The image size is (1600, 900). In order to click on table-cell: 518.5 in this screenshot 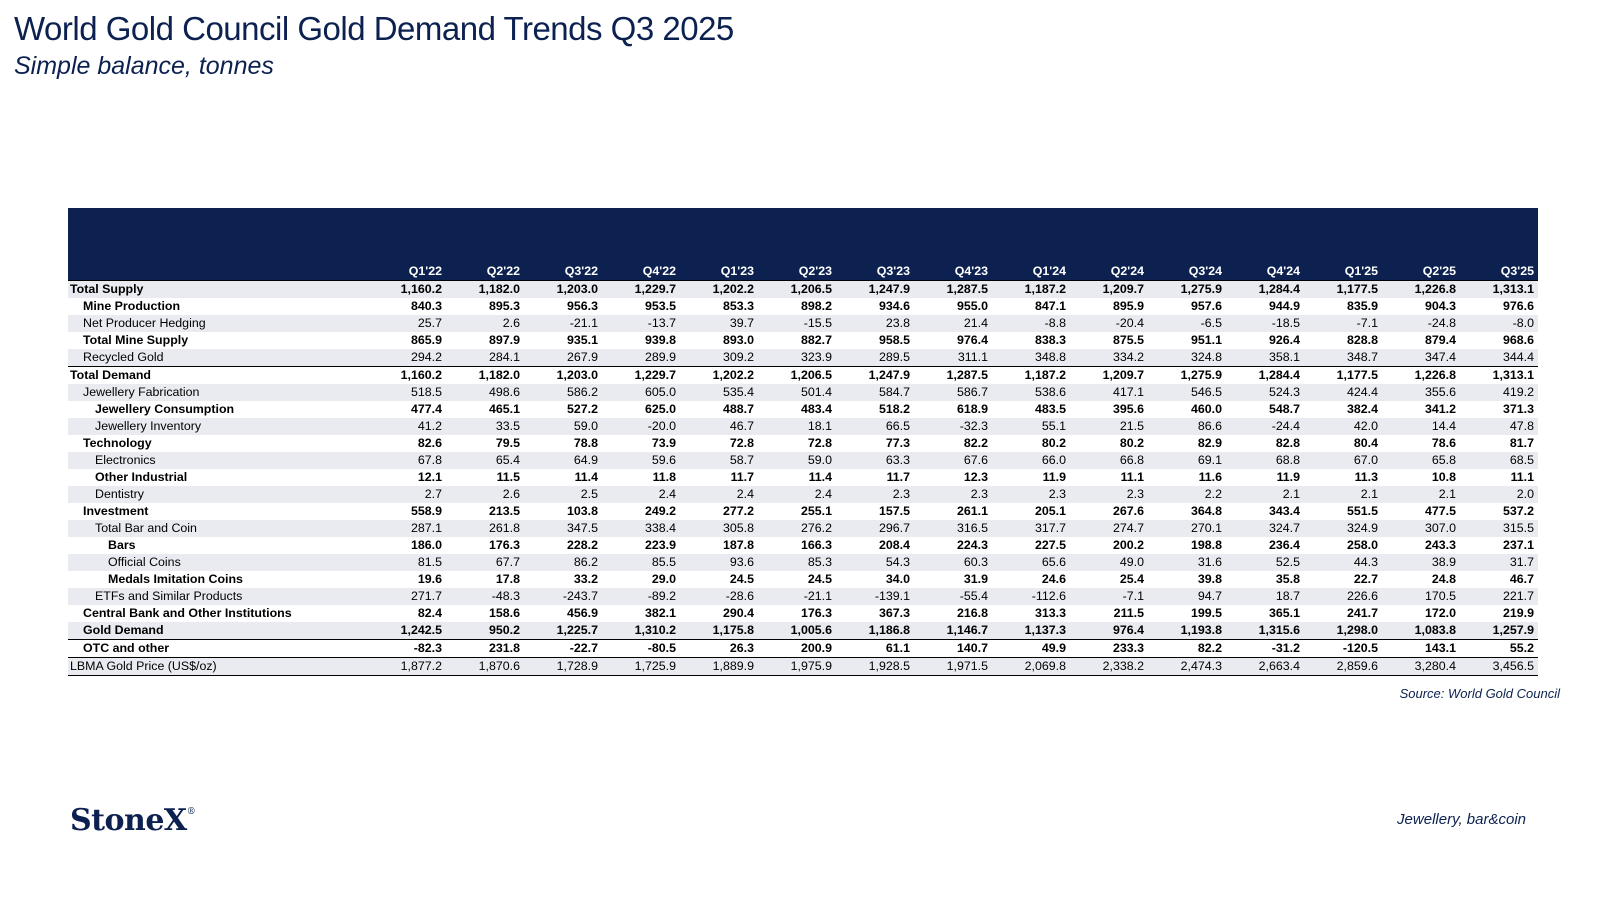, I will do `click(407, 392)`.